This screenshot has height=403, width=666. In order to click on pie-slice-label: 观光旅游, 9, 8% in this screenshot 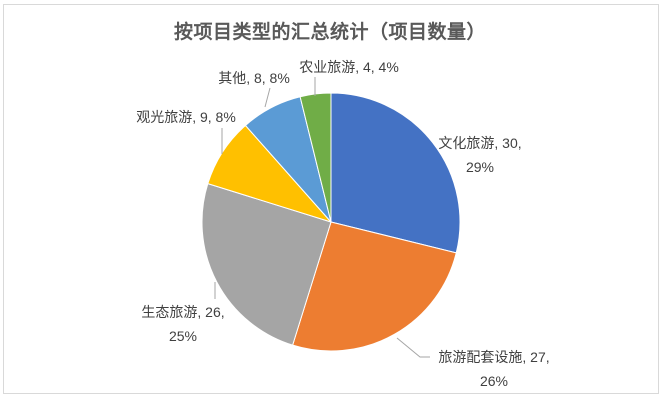, I will do `click(186, 117)`.